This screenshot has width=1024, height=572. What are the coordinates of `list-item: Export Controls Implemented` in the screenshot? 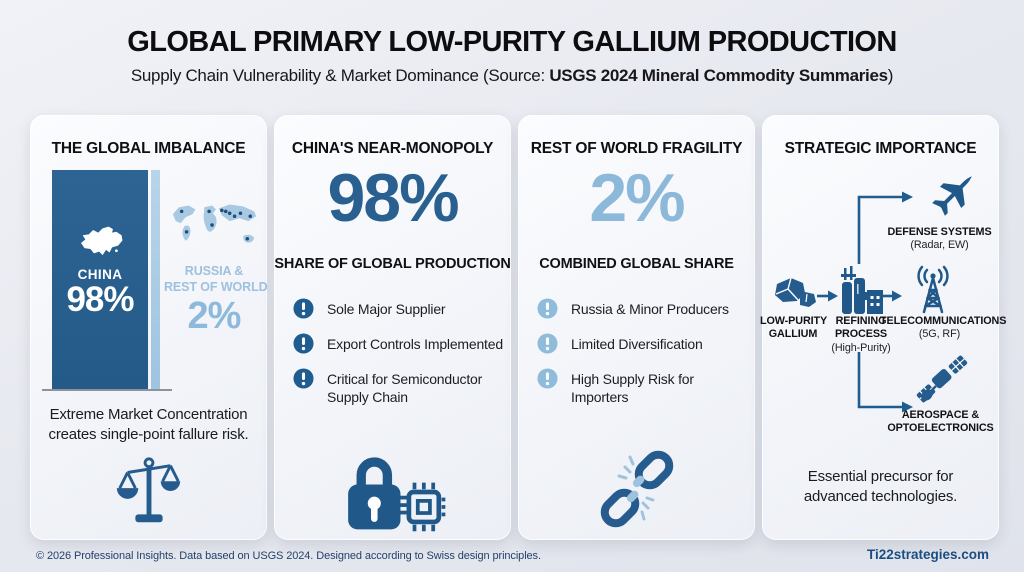 It's located at (400, 343).